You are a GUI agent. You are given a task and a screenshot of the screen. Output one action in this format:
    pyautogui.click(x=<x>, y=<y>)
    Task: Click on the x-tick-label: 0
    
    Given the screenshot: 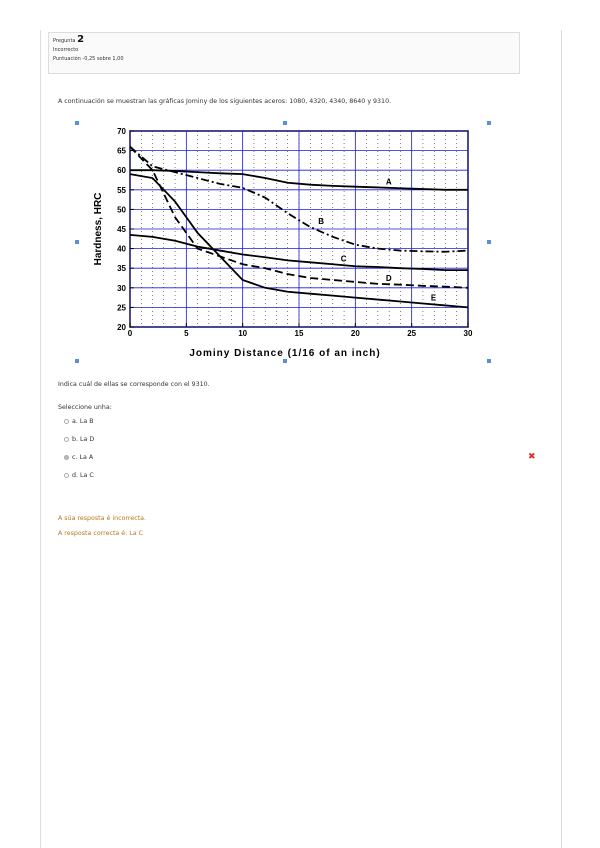 What is the action you would take?
    pyautogui.click(x=130, y=333)
    